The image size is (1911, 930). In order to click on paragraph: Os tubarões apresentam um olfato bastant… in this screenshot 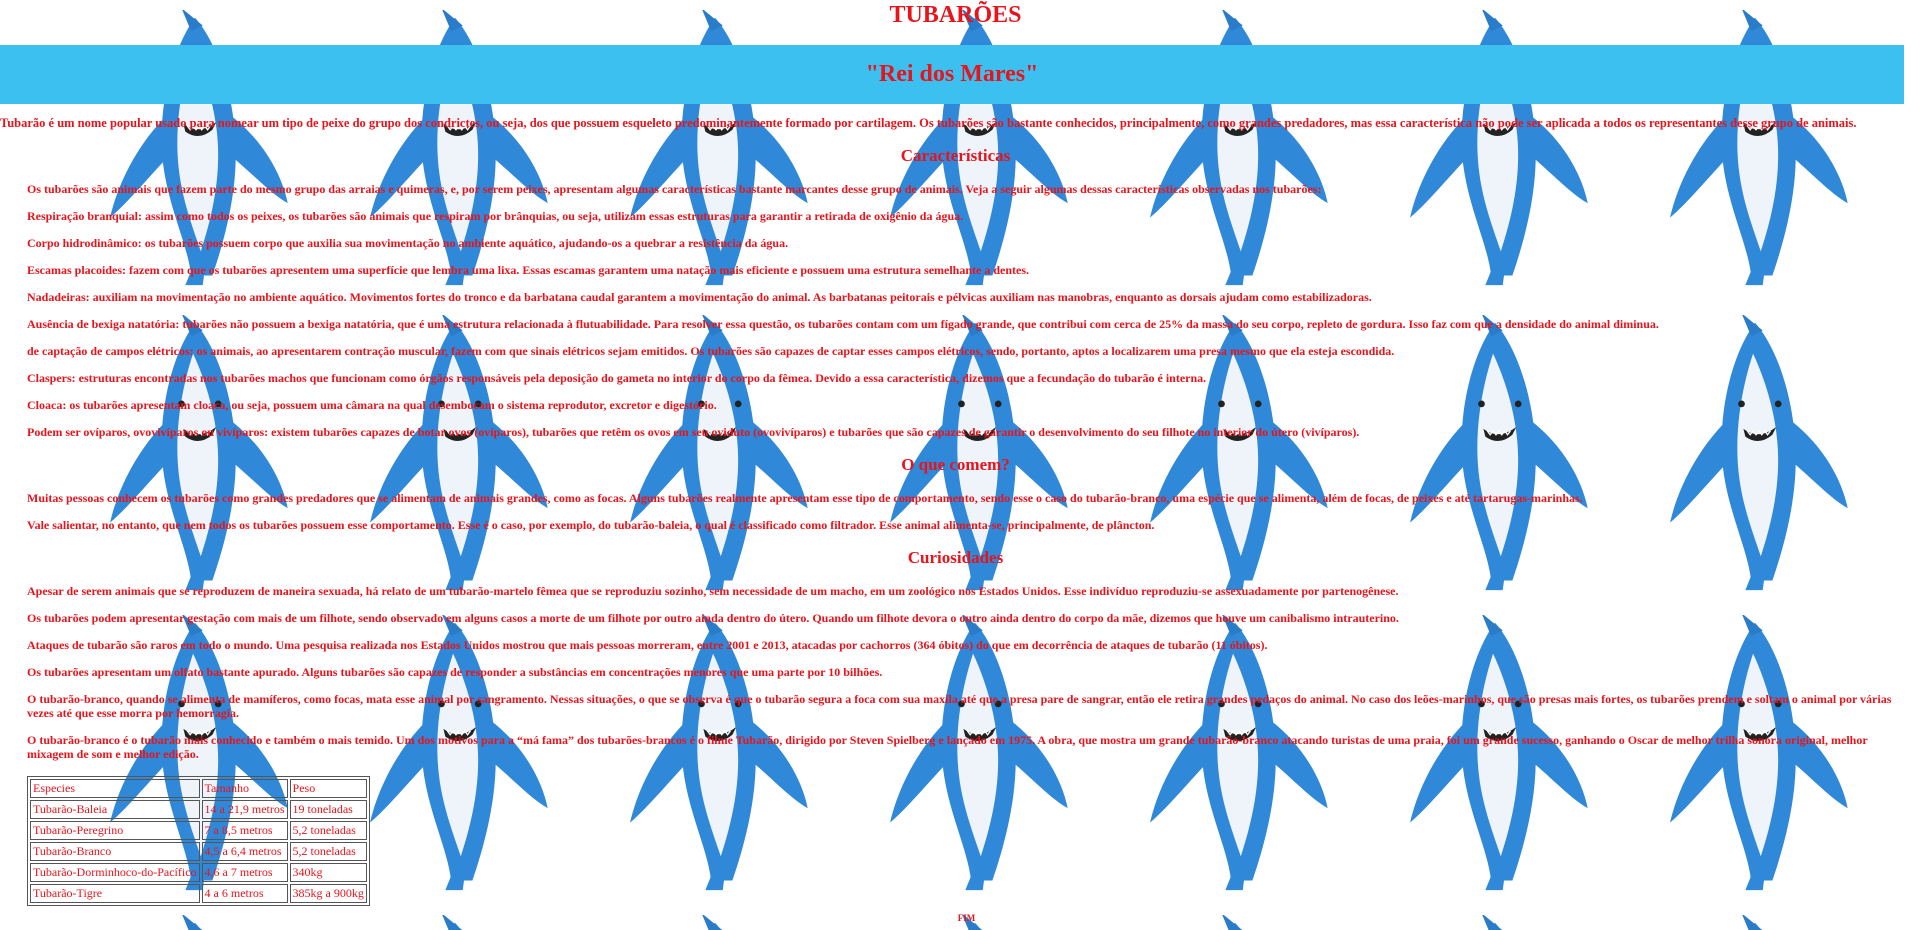, I will do `click(455, 672)`.